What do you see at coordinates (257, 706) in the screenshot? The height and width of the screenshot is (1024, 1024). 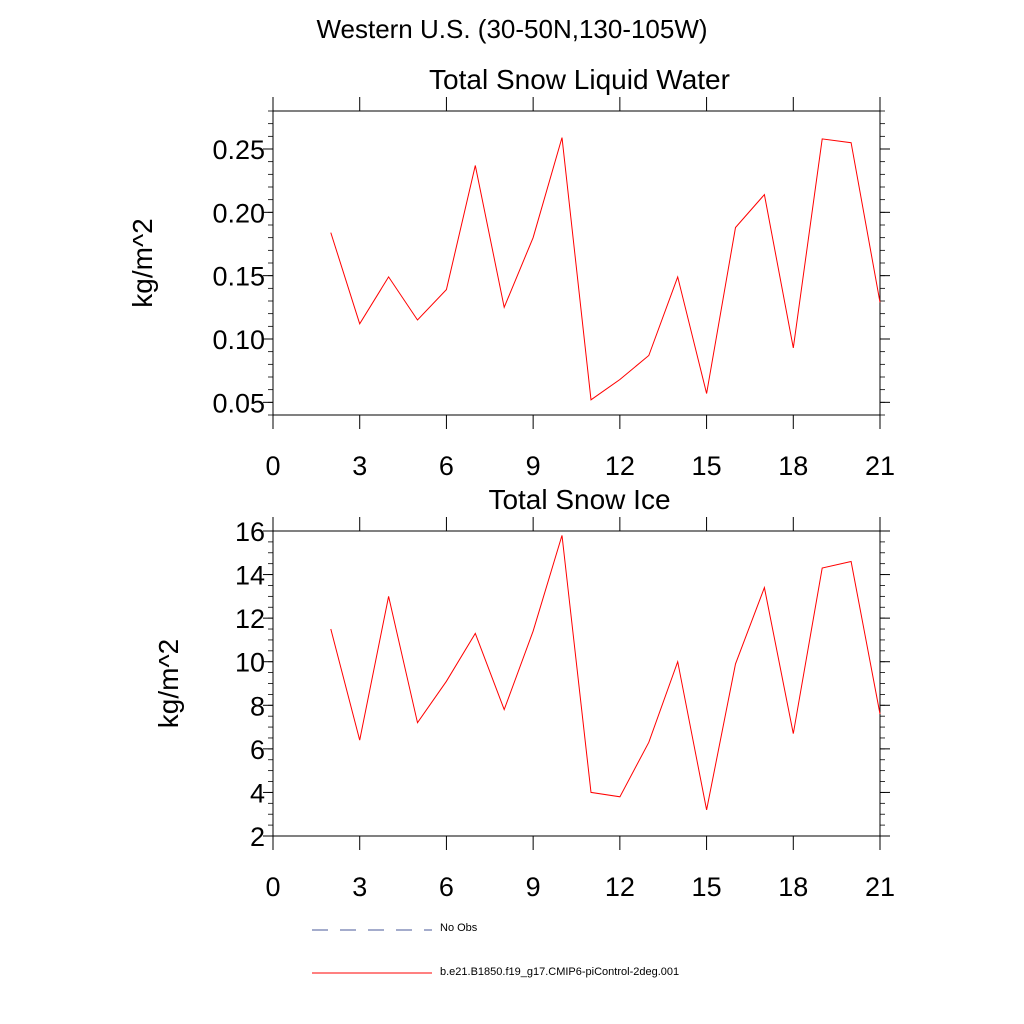 I see `y-tick-label: 8` at bounding box center [257, 706].